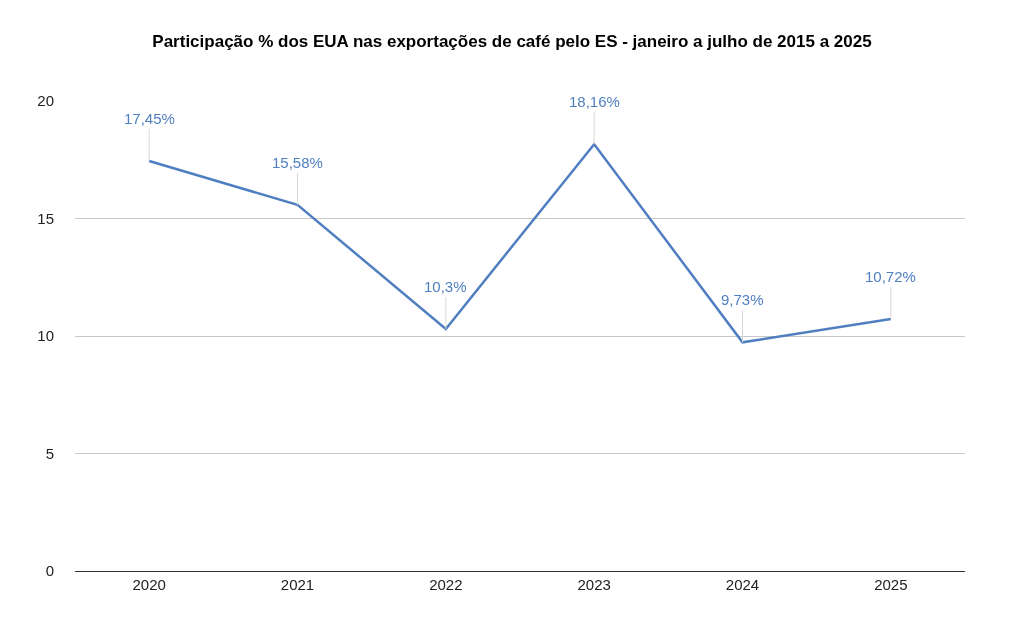  Describe the element at coordinates (742, 299) in the screenshot. I see `data-label: 9,73%` at that location.